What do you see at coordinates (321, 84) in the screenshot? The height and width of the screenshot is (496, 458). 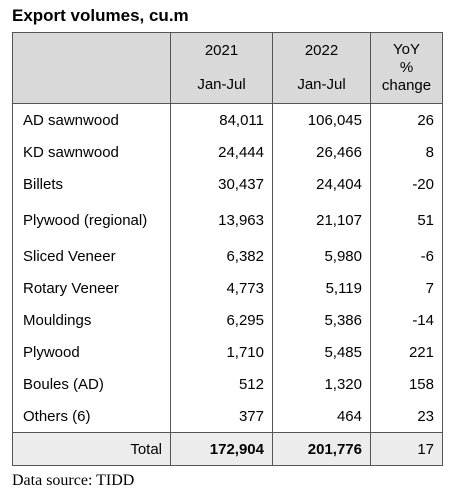 I see `header-2022-period: Jan-Jul` at bounding box center [321, 84].